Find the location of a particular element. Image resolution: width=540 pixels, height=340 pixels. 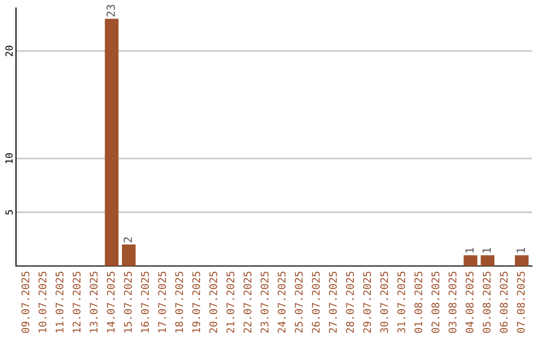

x-tick-label: 18.07.2025 is located at coordinates (179, 302).